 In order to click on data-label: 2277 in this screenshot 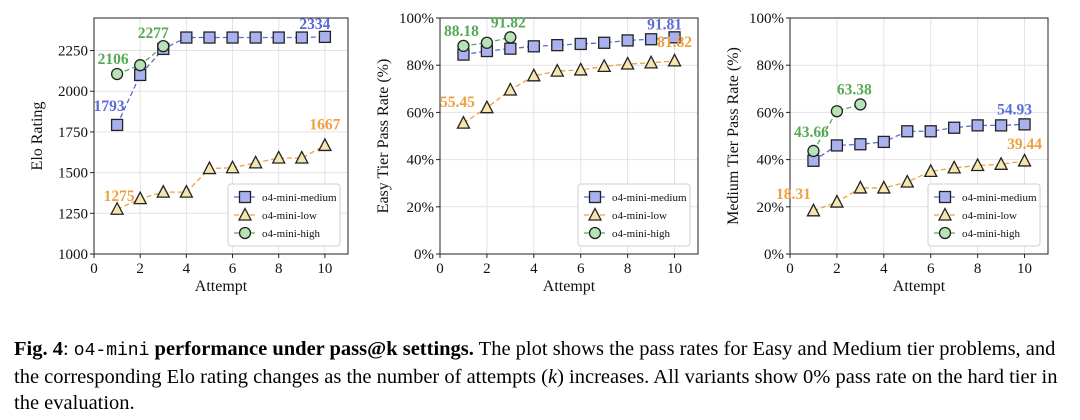, I will do `click(153, 33)`.